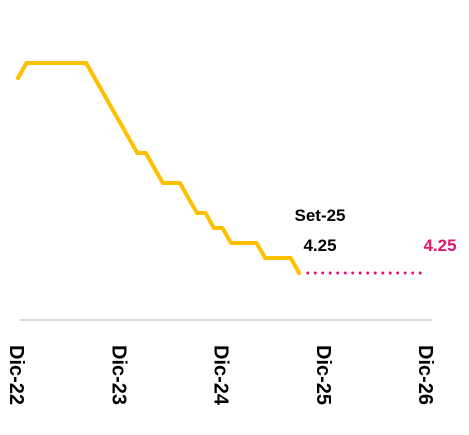 The width and height of the screenshot is (469, 435). I want to click on x-tick-label: Dic-23, so click(118, 375).